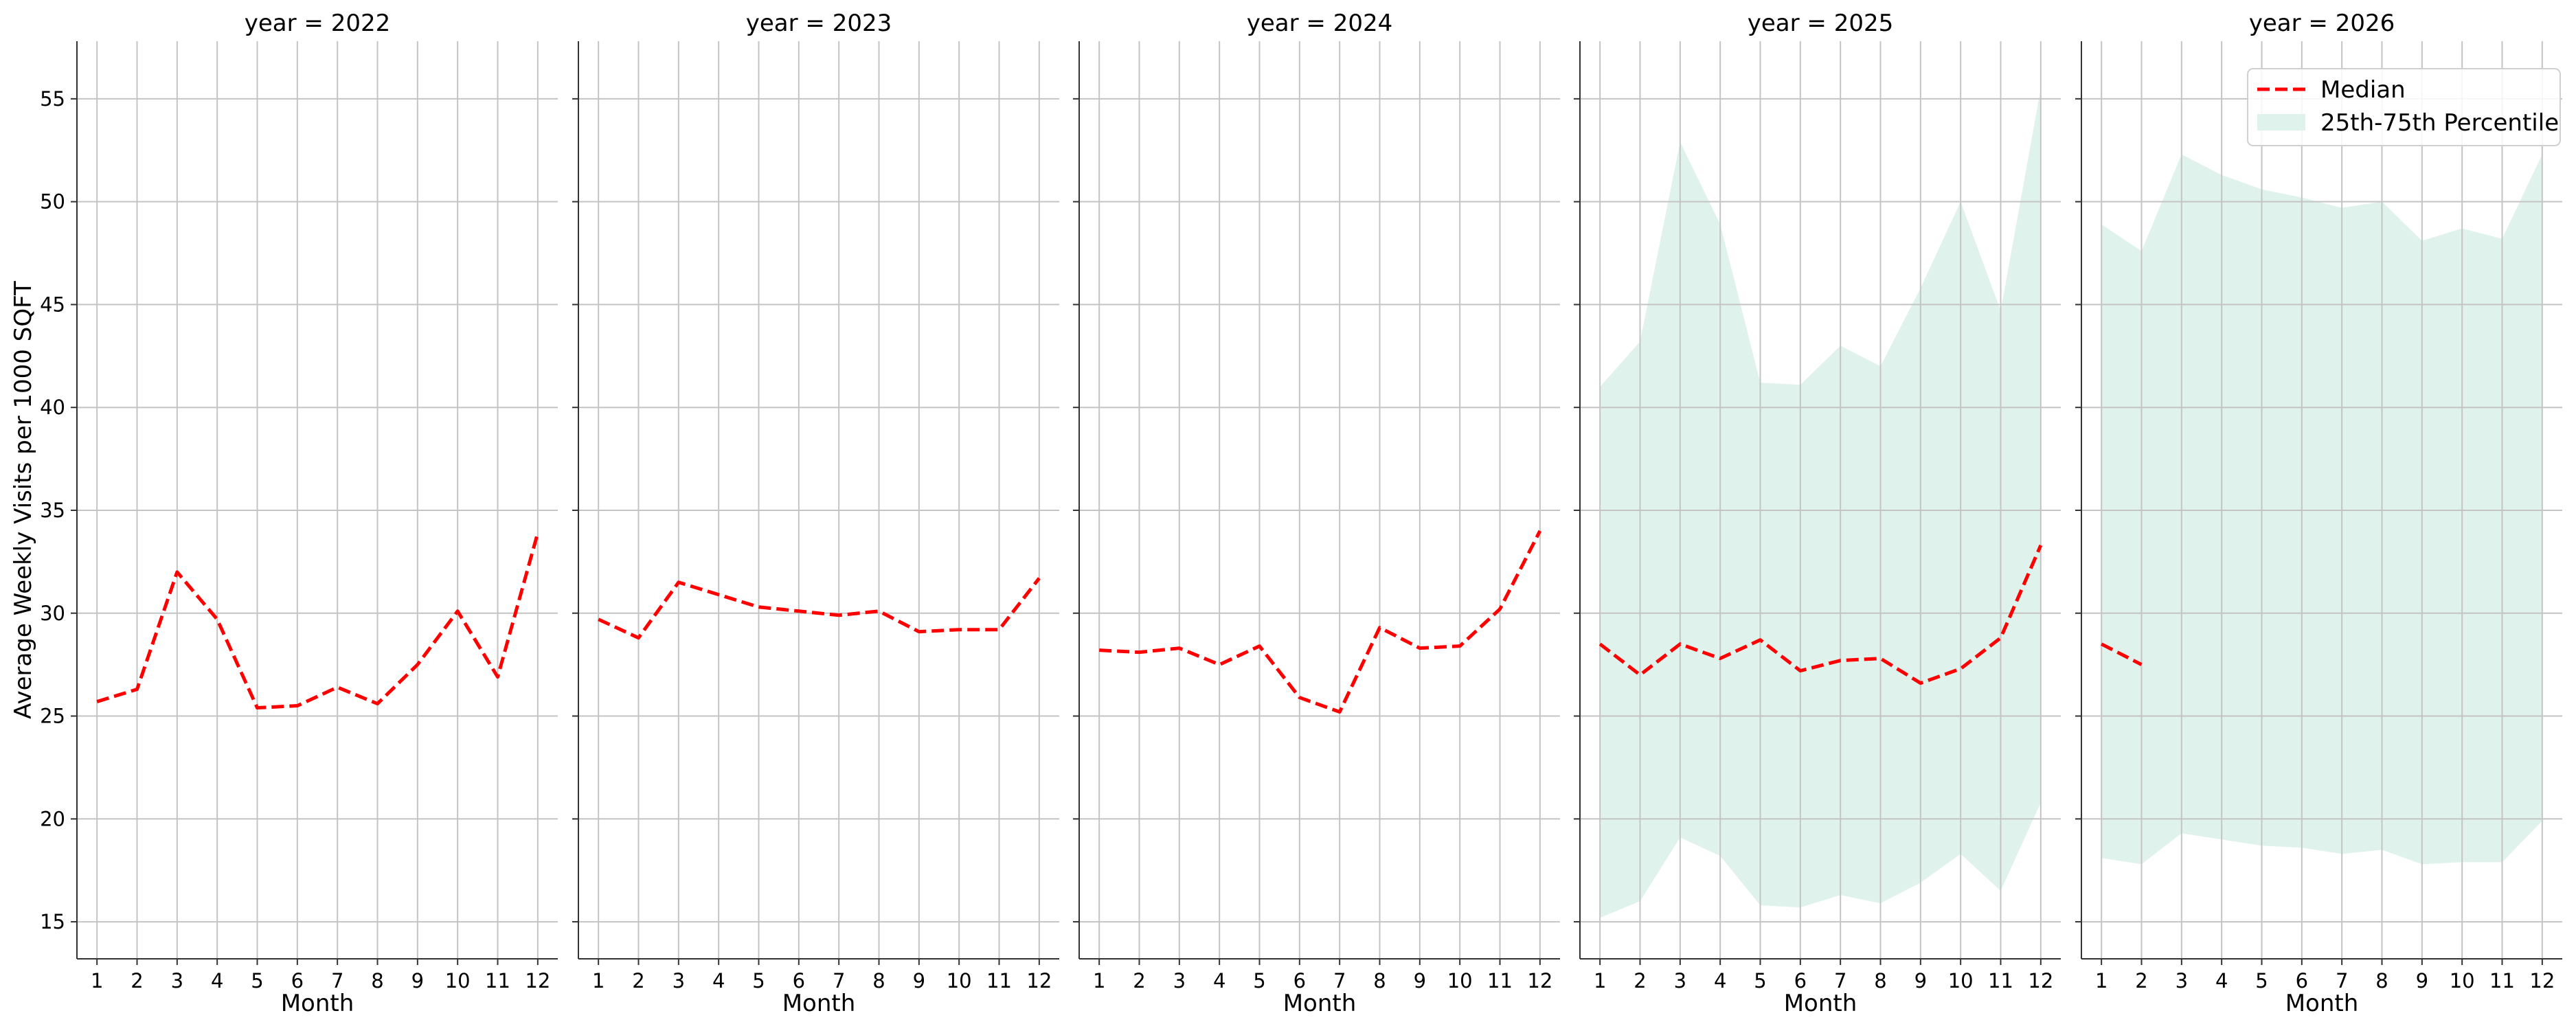 Image resolution: width=2576 pixels, height=1033 pixels. Describe the element at coordinates (2322, 24) in the screenshot. I see `panel-title: year = 2026` at that location.